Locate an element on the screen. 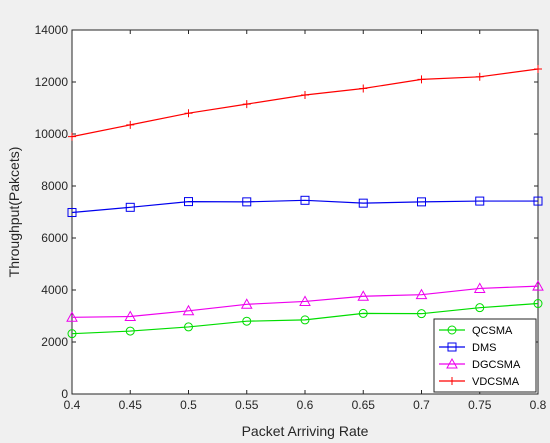  legend-box is located at coordinates (485, 355).